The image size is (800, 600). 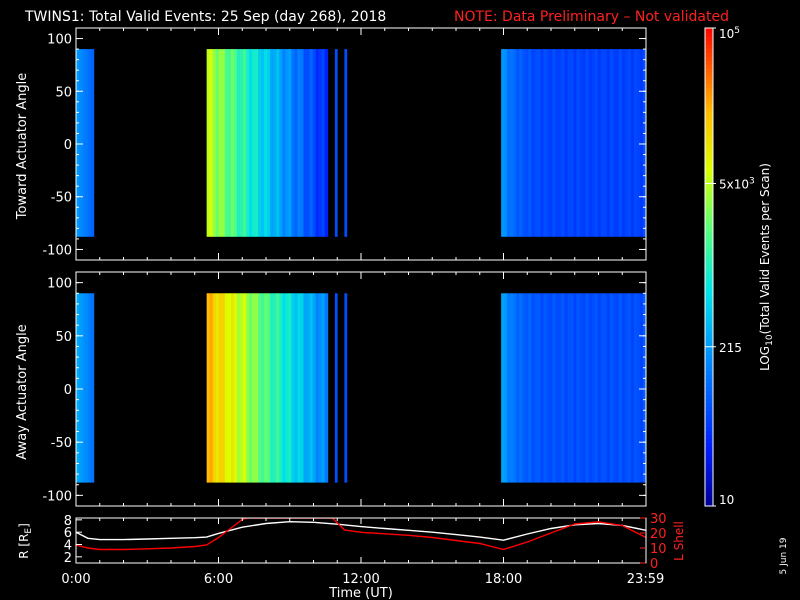 What do you see at coordinates (57, 250) in the screenshot?
I see `y-tick-label: -100` at bounding box center [57, 250].